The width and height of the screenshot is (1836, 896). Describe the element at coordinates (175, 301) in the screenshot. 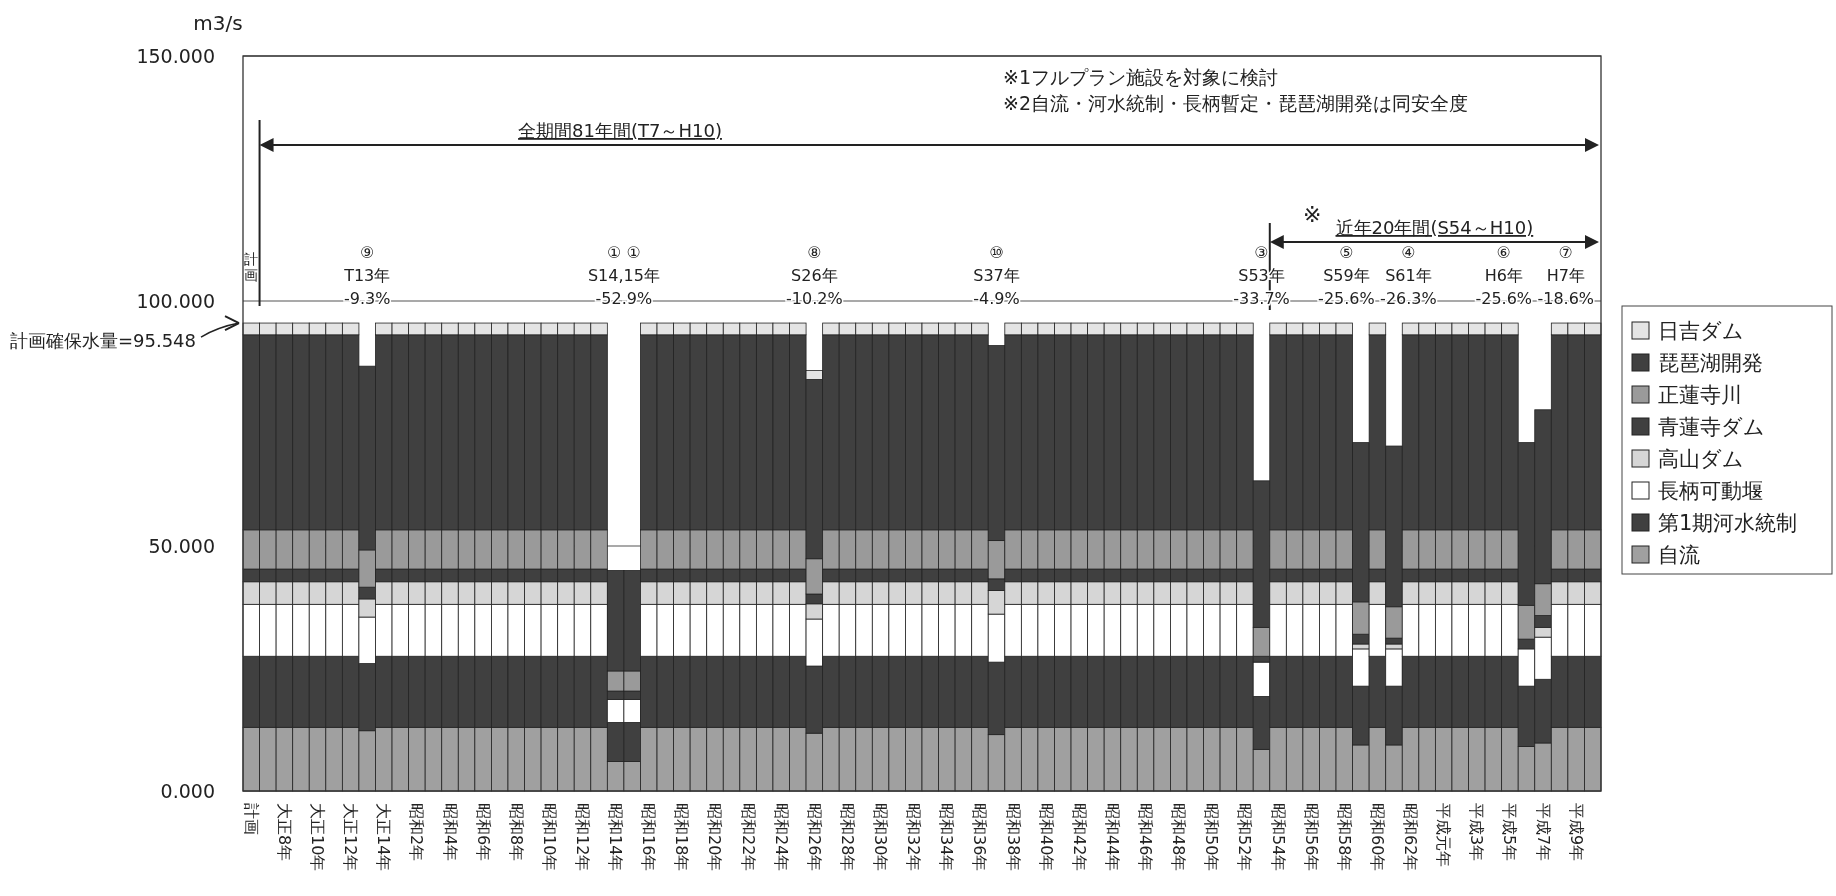

I see `y-tick-label: 100.000` at that location.